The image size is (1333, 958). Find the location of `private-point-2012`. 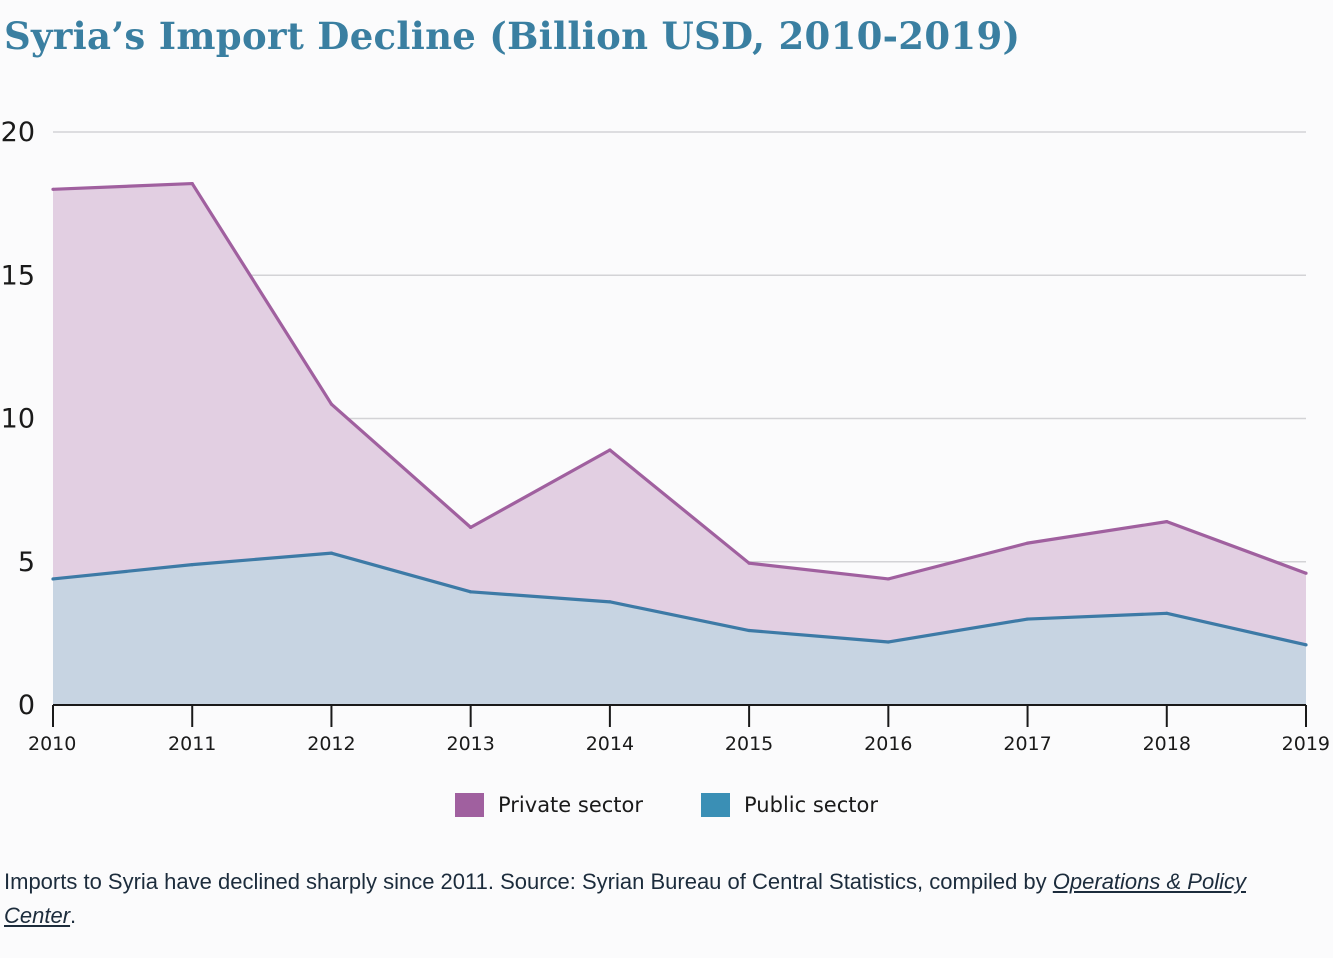

private-point-2012 is located at coordinates (331, 404).